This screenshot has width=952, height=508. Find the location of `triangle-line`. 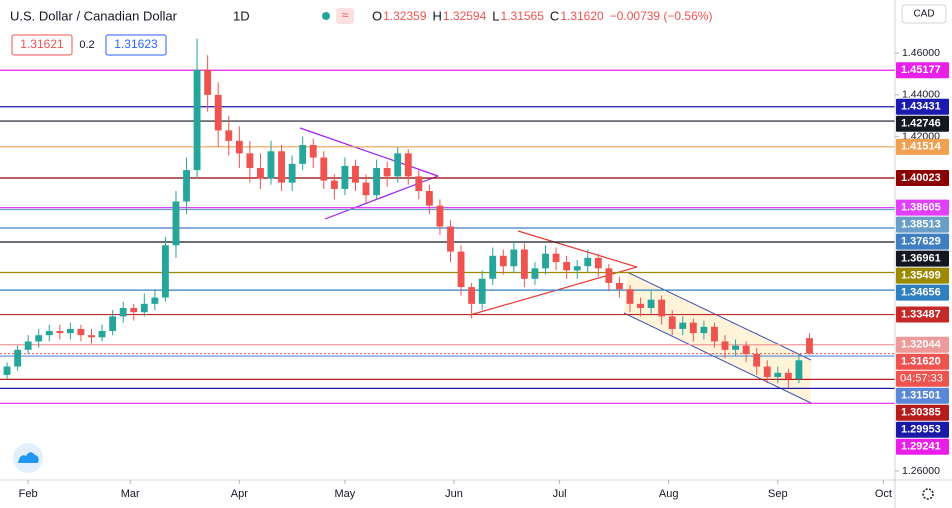

triangle-line is located at coordinates (369, 152).